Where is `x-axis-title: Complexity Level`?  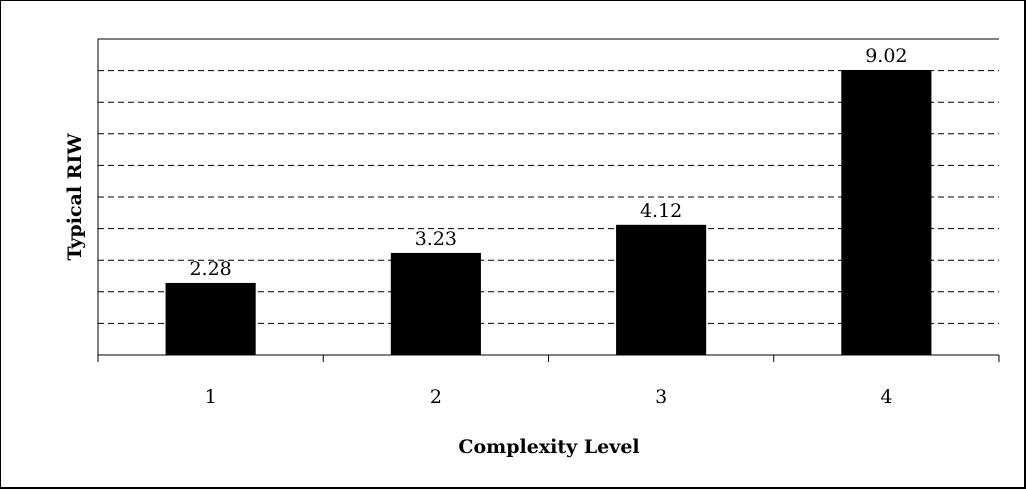
x-axis-title: Complexity Level is located at coordinates (548, 447).